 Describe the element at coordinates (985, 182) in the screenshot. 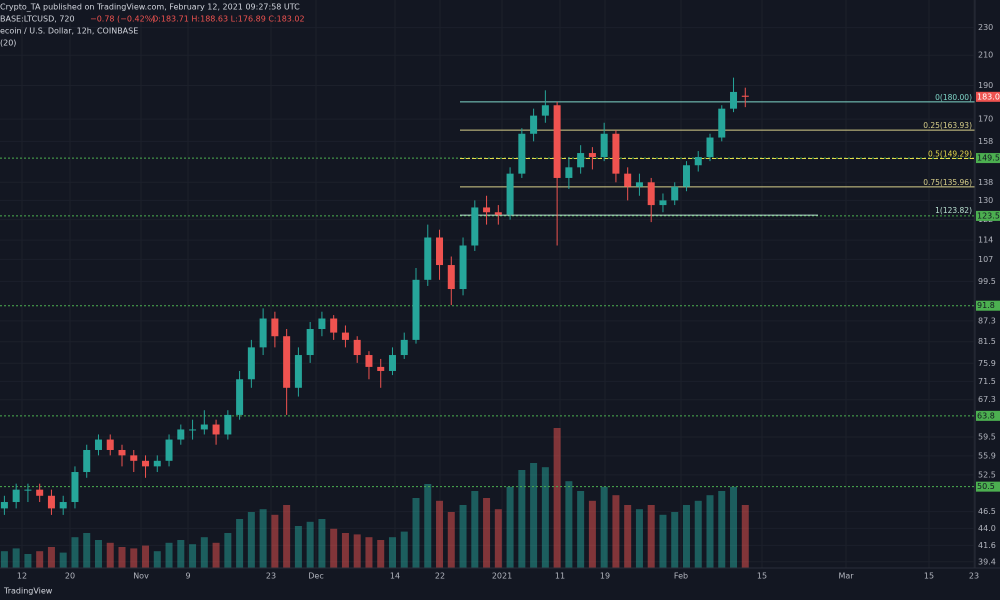

I see `y-tick-label: 138` at that location.